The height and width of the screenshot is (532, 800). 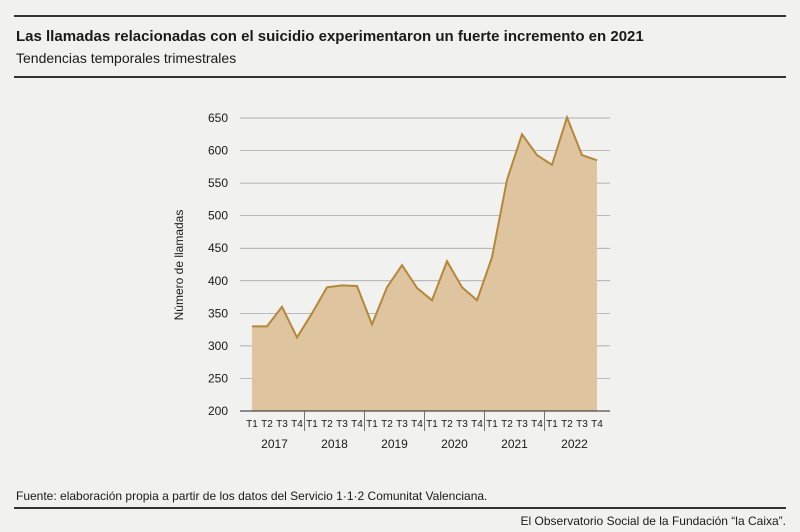 What do you see at coordinates (400, 77) in the screenshot?
I see `header-rule` at bounding box center [400, 77].